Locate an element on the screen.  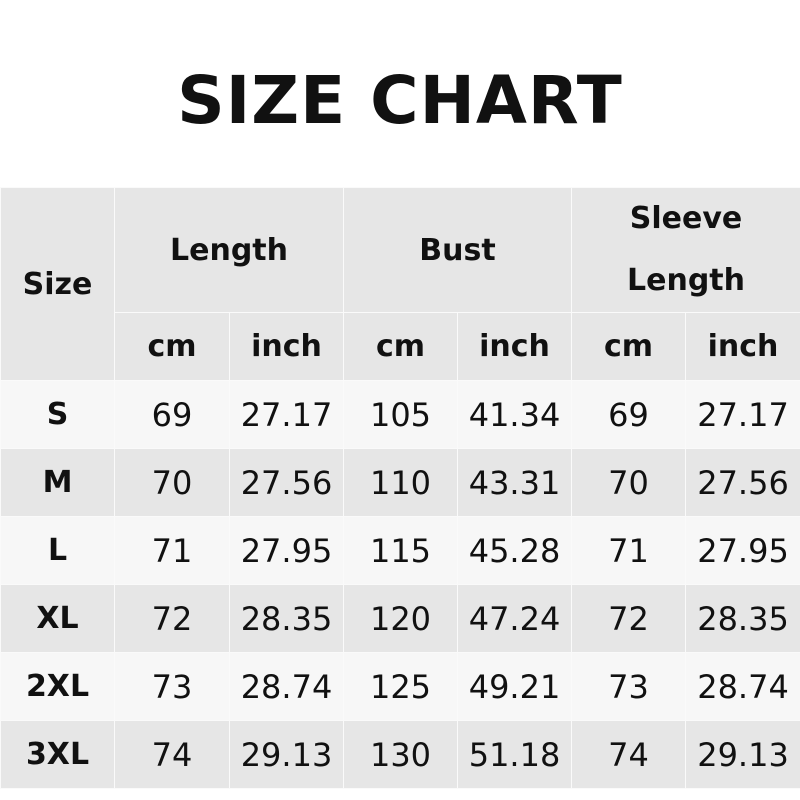
size-cell: L is located at coordinates (57, 550).